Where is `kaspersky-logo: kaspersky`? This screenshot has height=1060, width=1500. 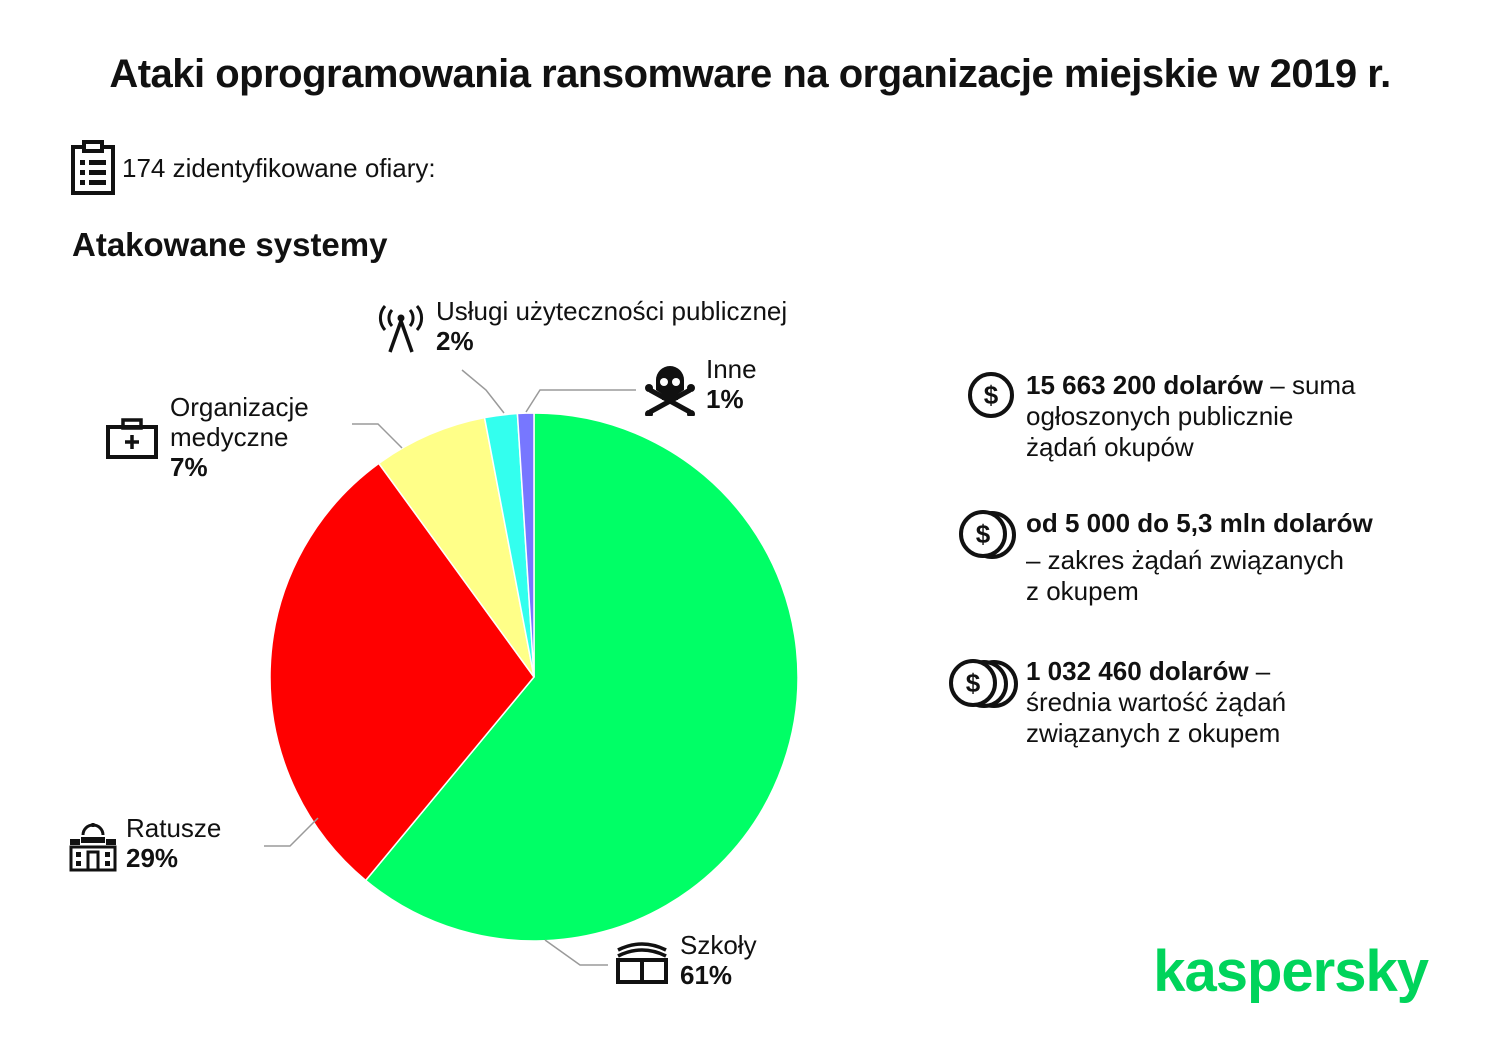
kaspersky-logo: kaspersky is located at coordinates (1291, 971).